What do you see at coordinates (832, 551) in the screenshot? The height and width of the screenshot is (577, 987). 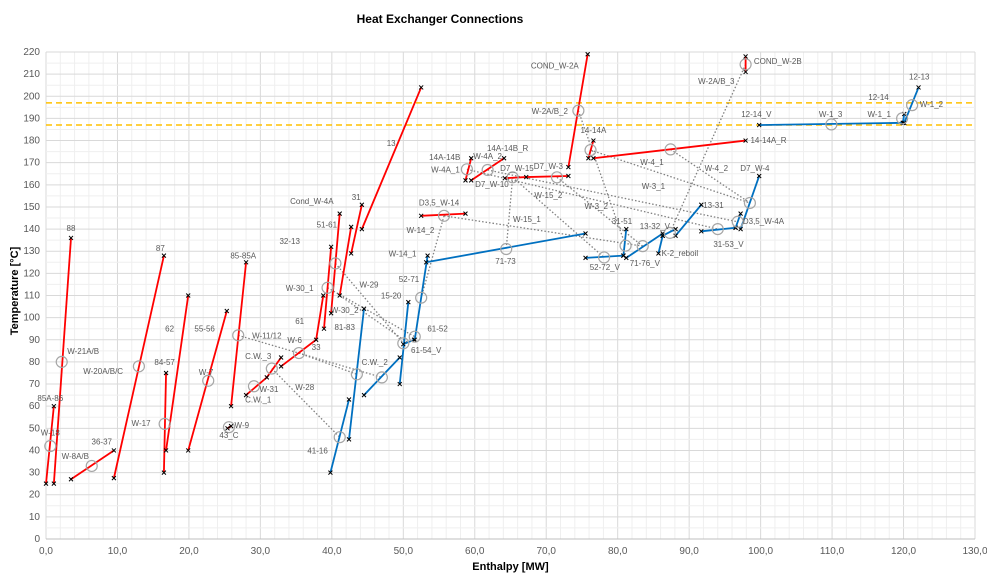 I see `x-tick-label: 110,0` at bounding box center [832, 551].